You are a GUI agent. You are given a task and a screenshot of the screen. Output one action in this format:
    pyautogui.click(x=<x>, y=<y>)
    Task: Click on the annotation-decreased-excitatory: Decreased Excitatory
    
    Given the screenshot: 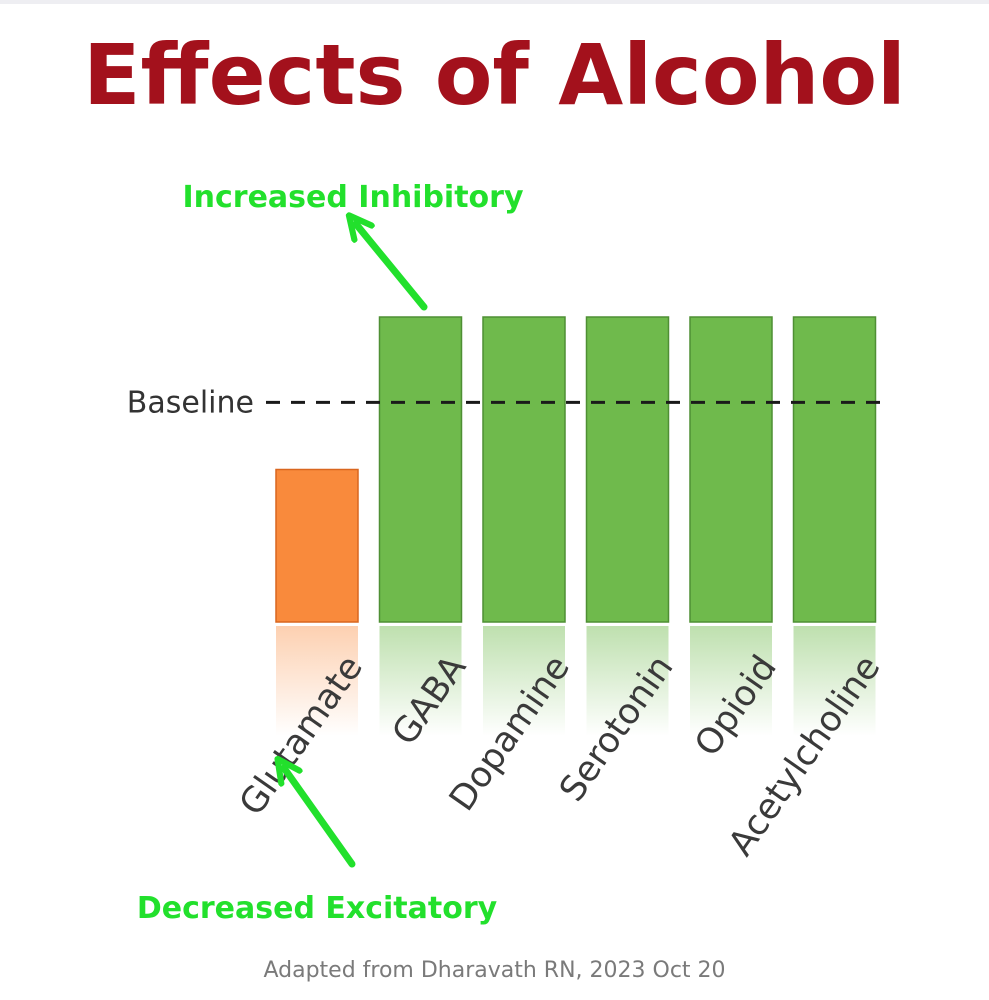 What is the action you would take?
    pyautogui.click(x=317, y=908)
    